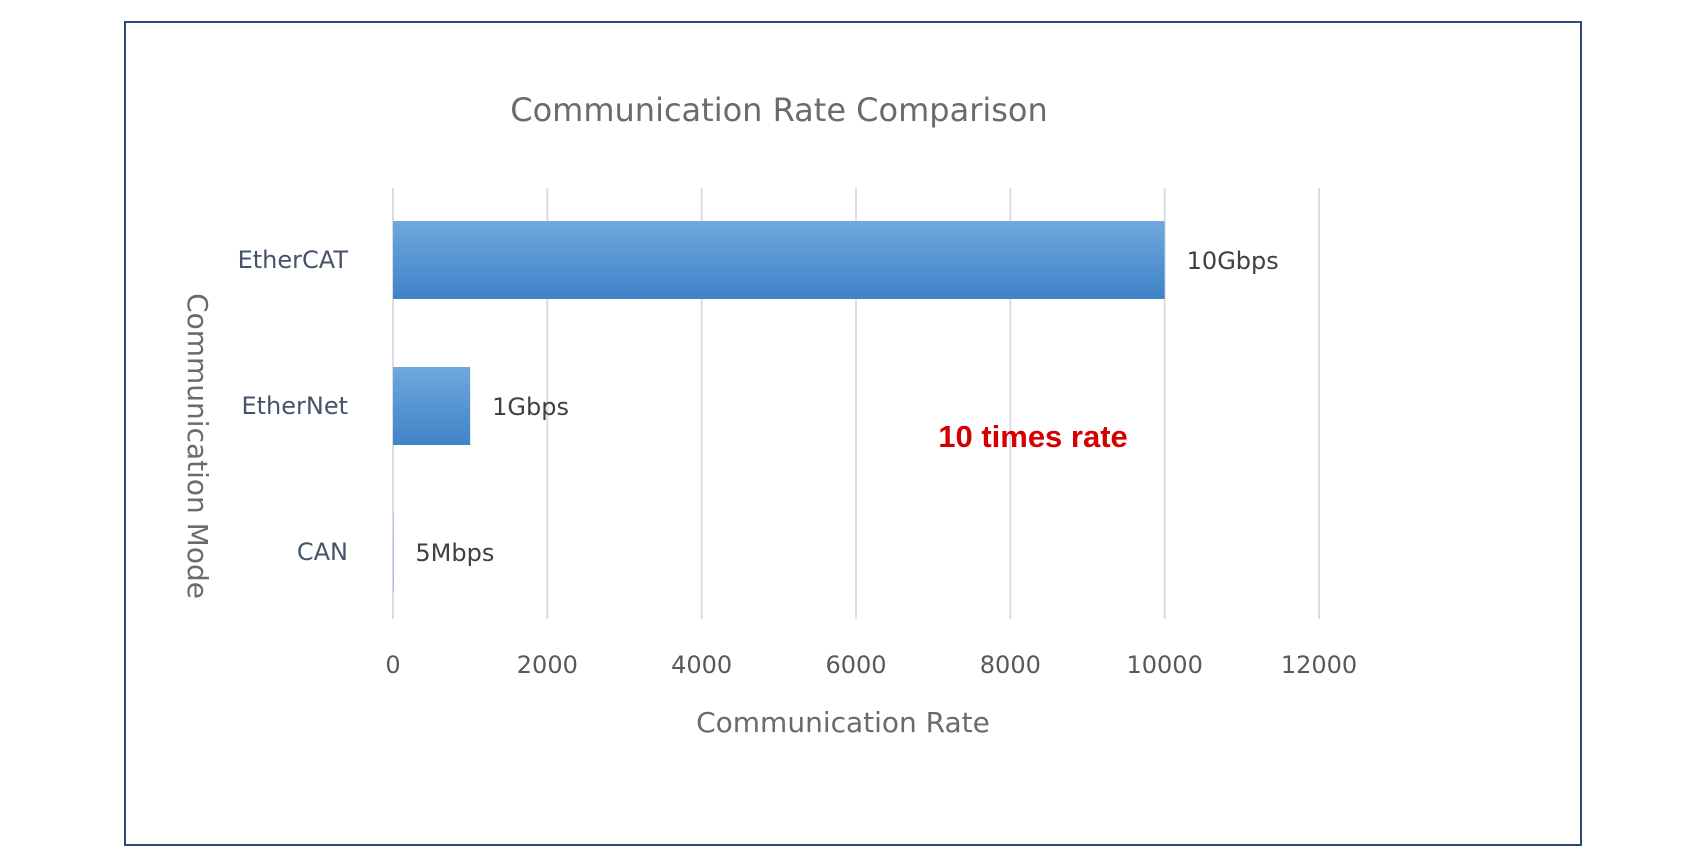  I want to click on x-tick-label: 10000, so click(1164, 665).